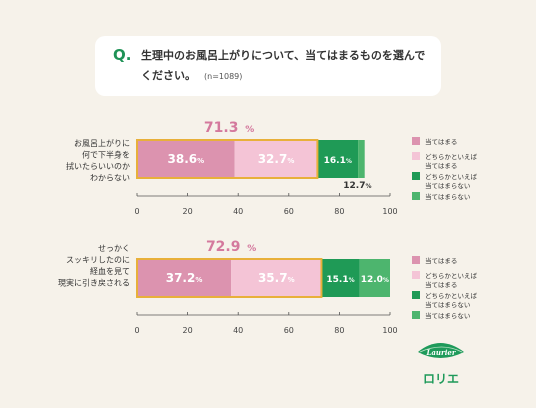  I want to click on category-label-line: 何で下半身を, so click(106, 155).